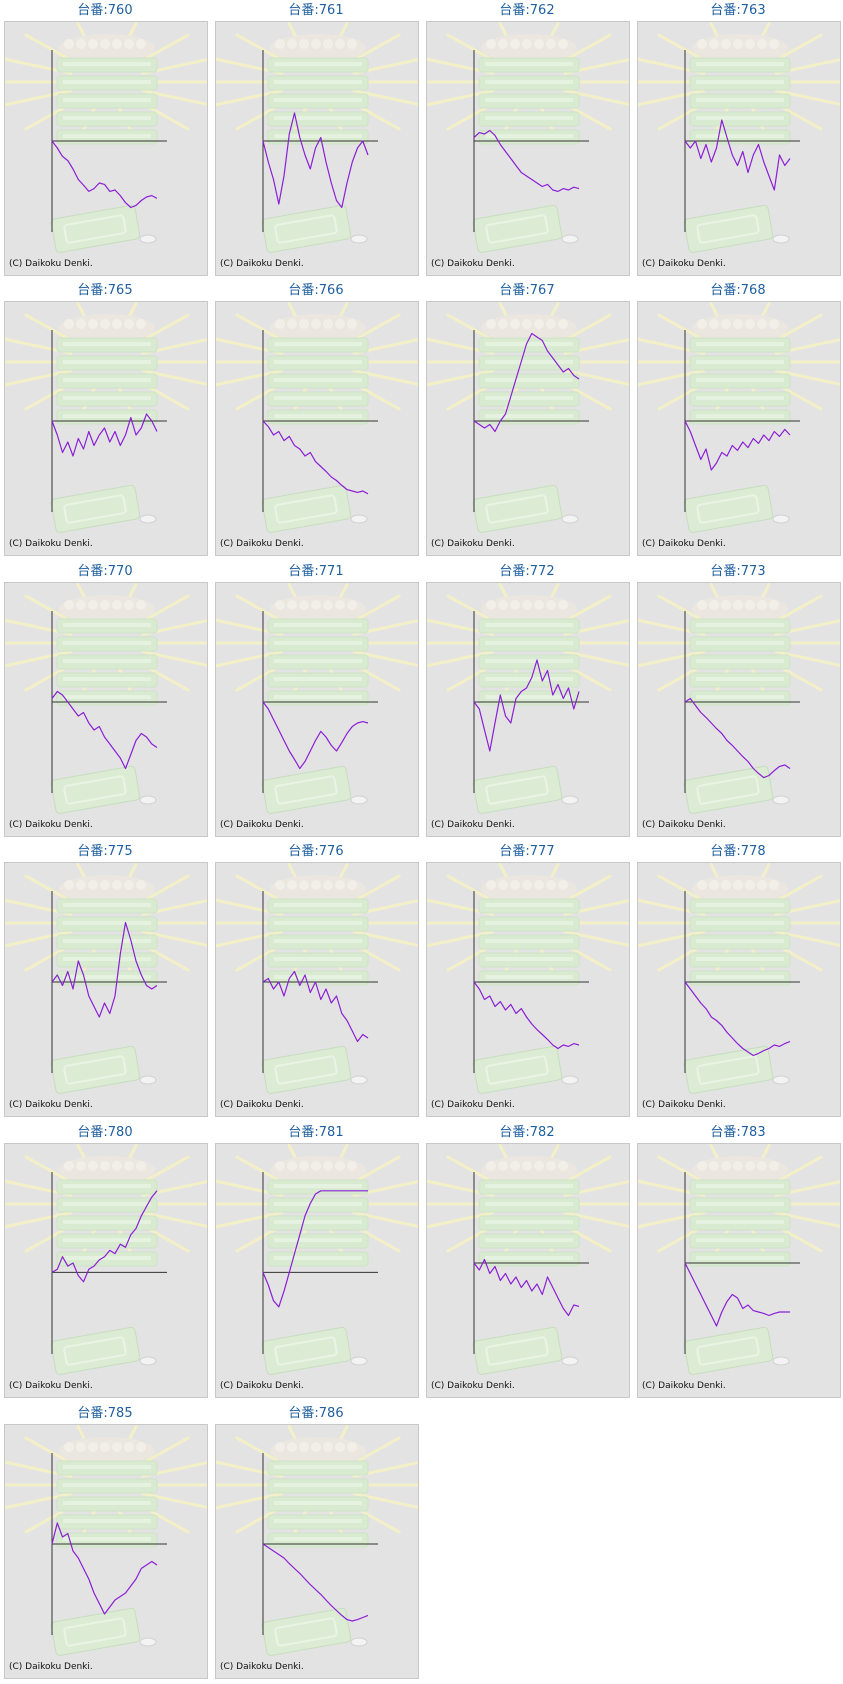 The width and height of the screenshot is (843, 1684). I want to click on machine-number-link: 台番:762, so click(527, 10).